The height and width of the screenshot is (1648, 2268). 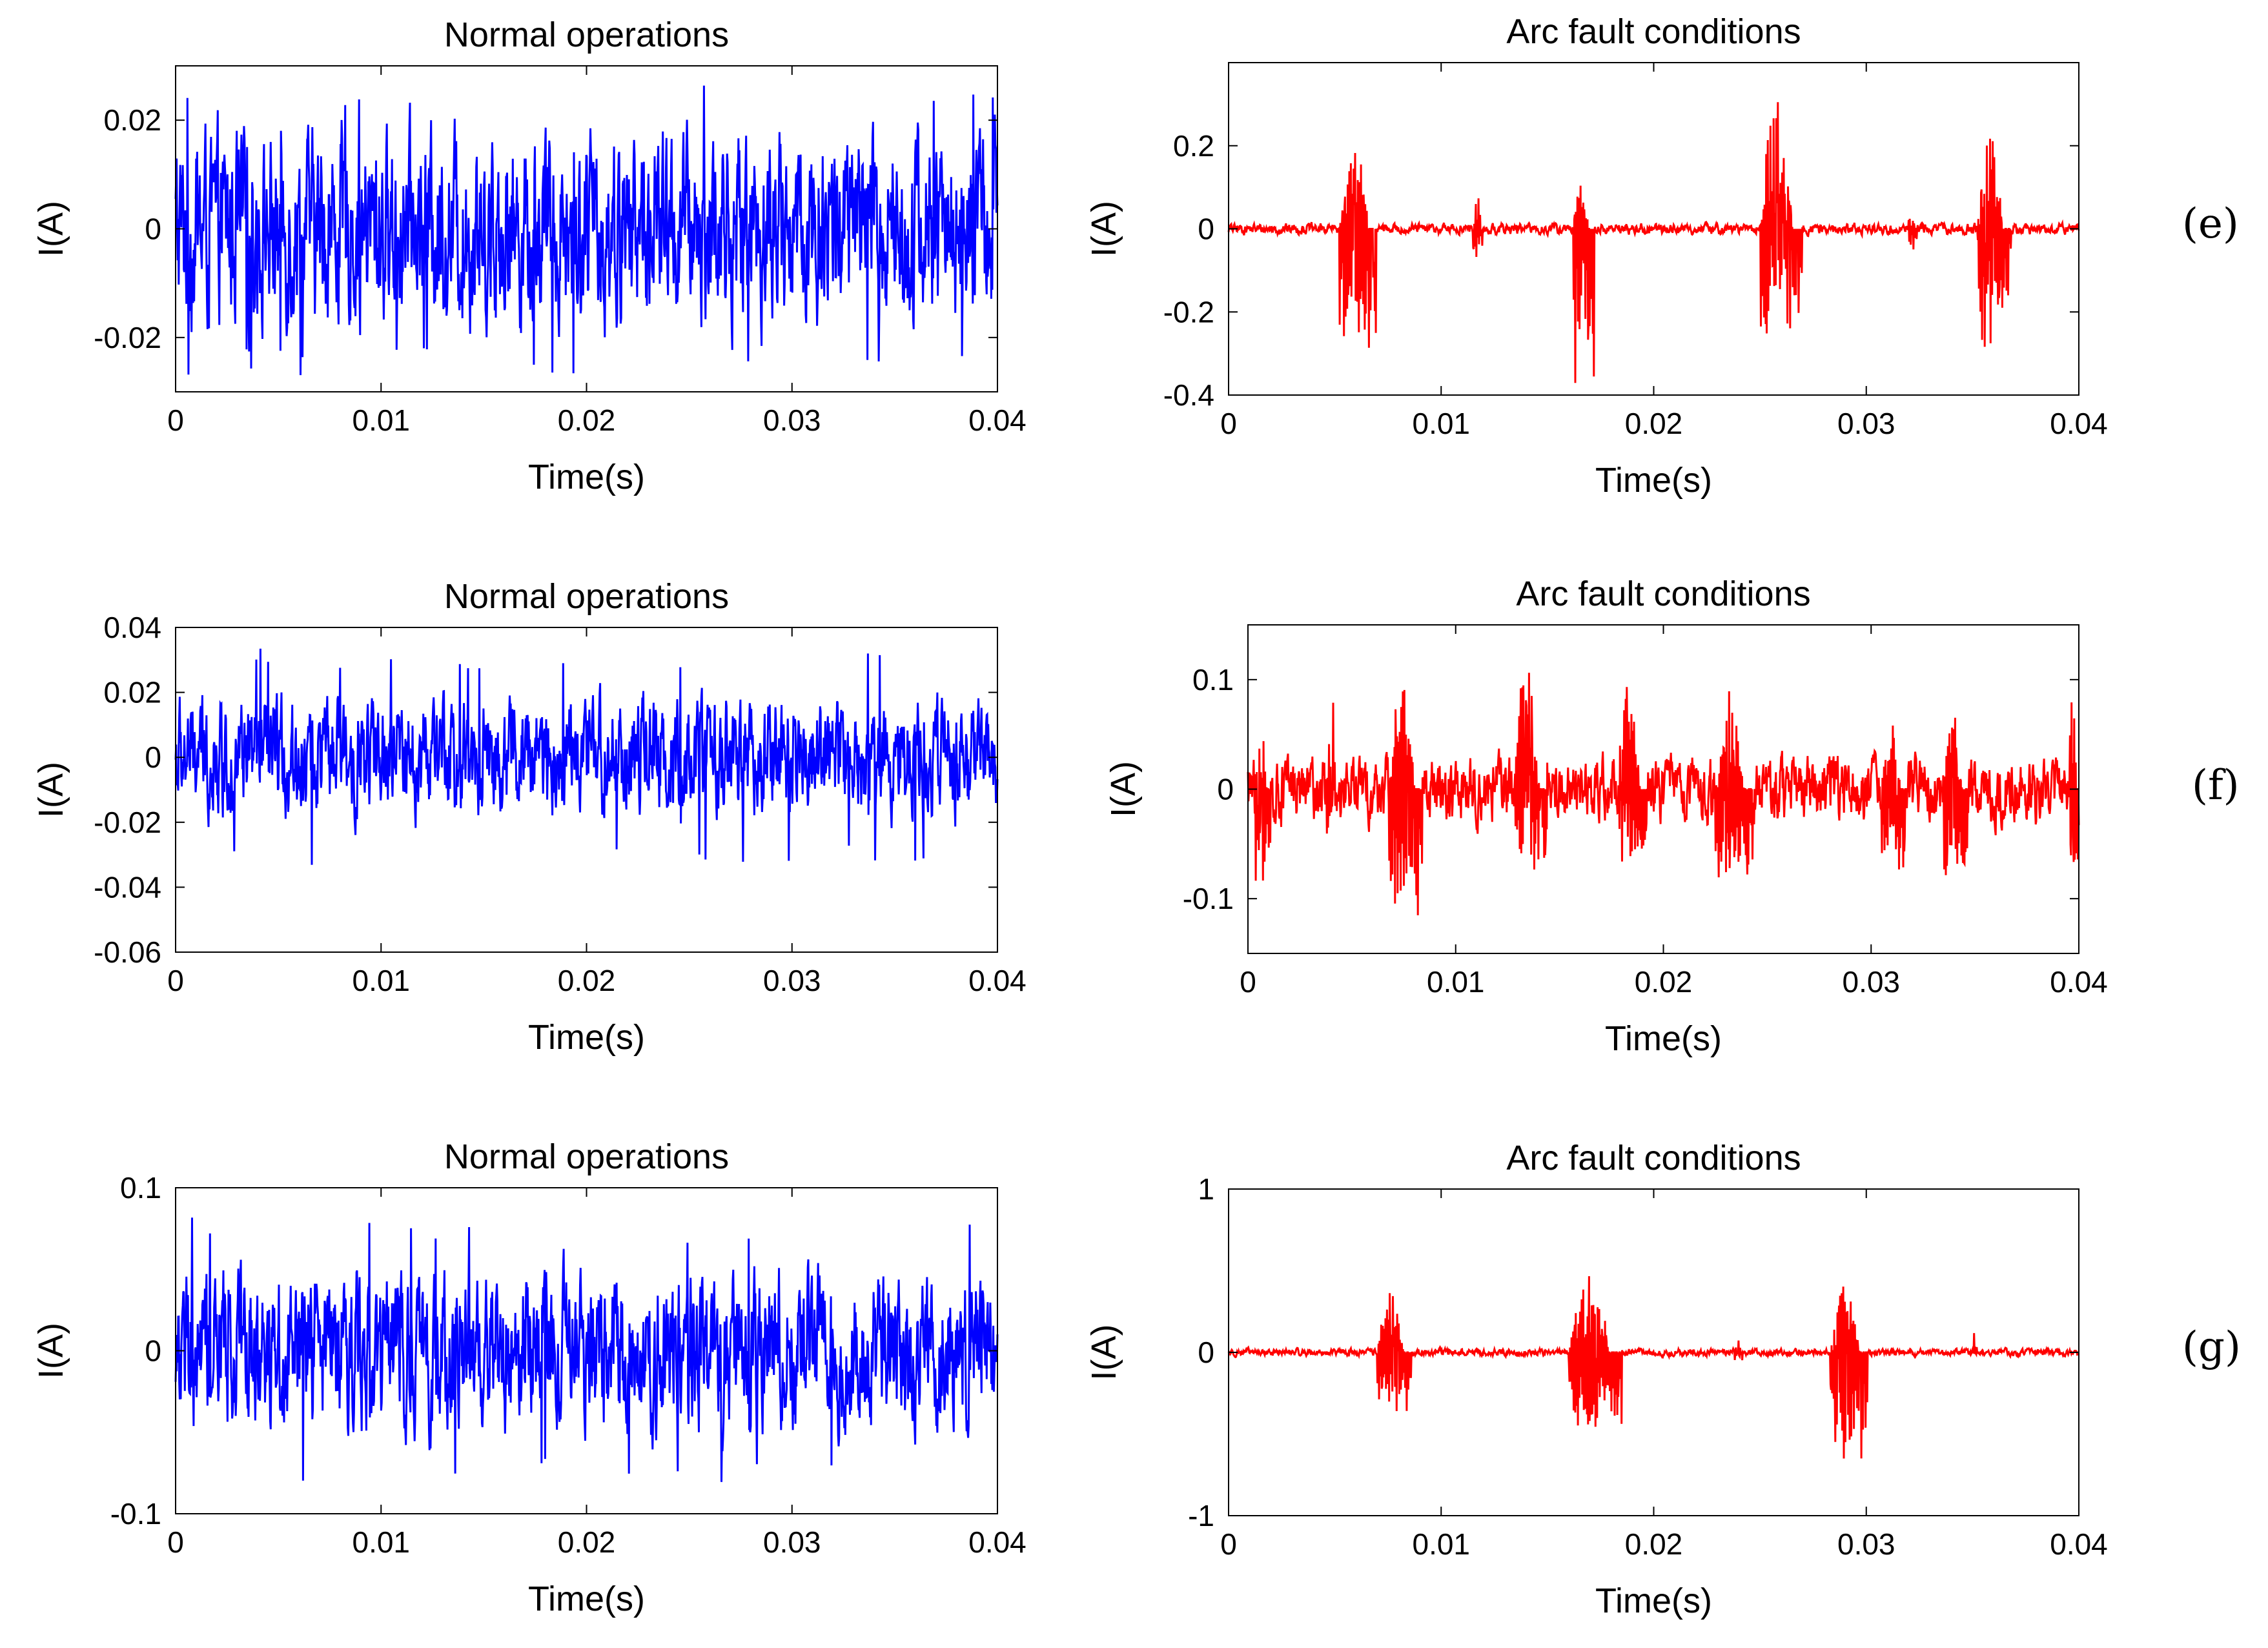 What do you see at coordinates (127, 887) in the screenshot?
I see `y-tick-label: -0.04` at bounding box center [127, 887].